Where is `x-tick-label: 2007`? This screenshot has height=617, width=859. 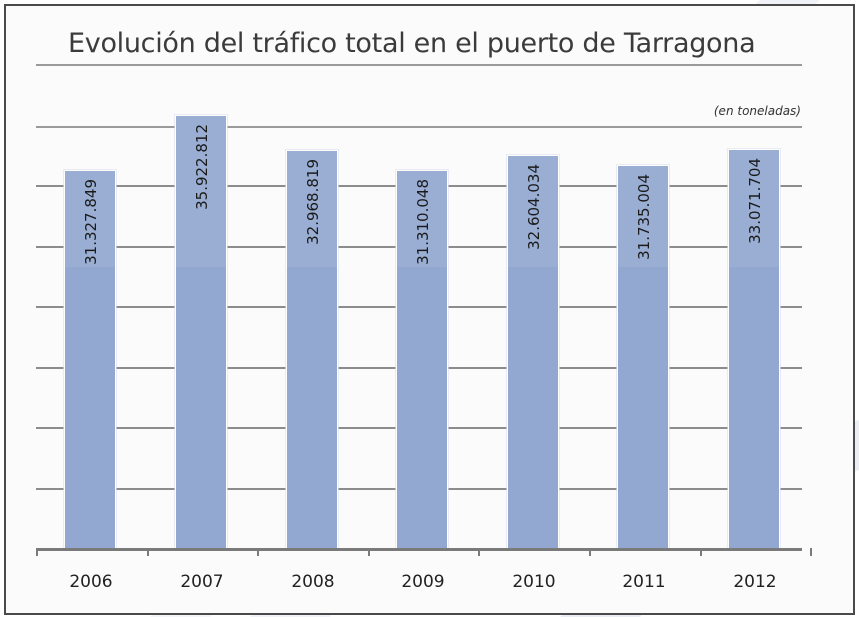
x-tick-label: 2007 is located at coordinates (202, 582).